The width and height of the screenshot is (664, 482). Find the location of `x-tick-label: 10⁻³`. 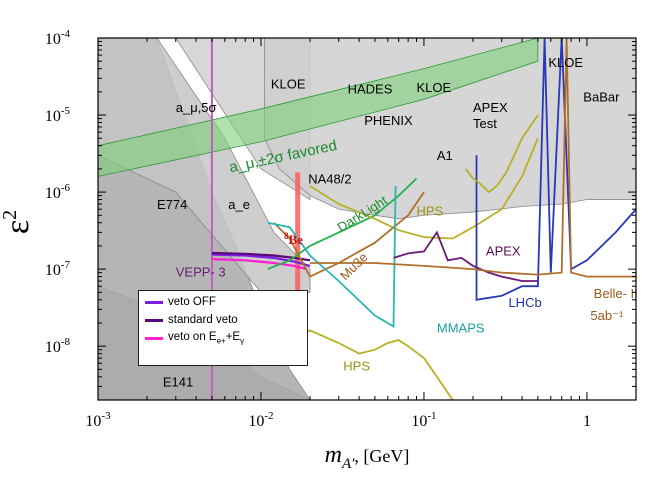

x-tick-label: 10⁻³ is located at coordinates (98, 420).